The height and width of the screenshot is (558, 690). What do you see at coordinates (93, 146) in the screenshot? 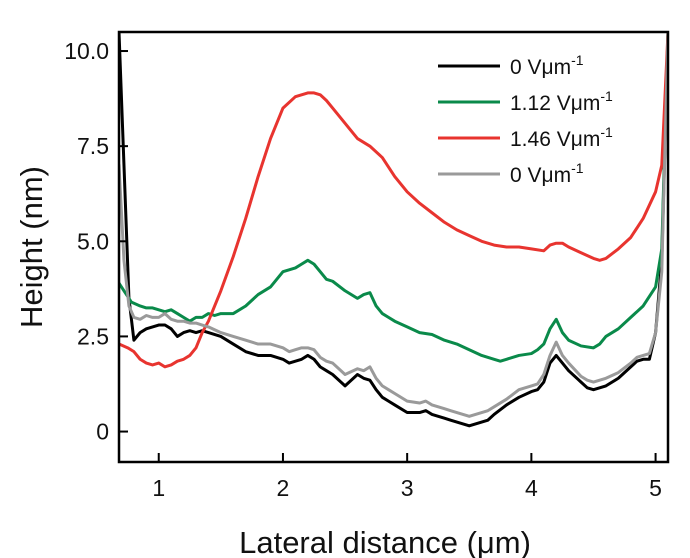
I see `y-tick-label: 7.5` at bounding box center [93, 146].